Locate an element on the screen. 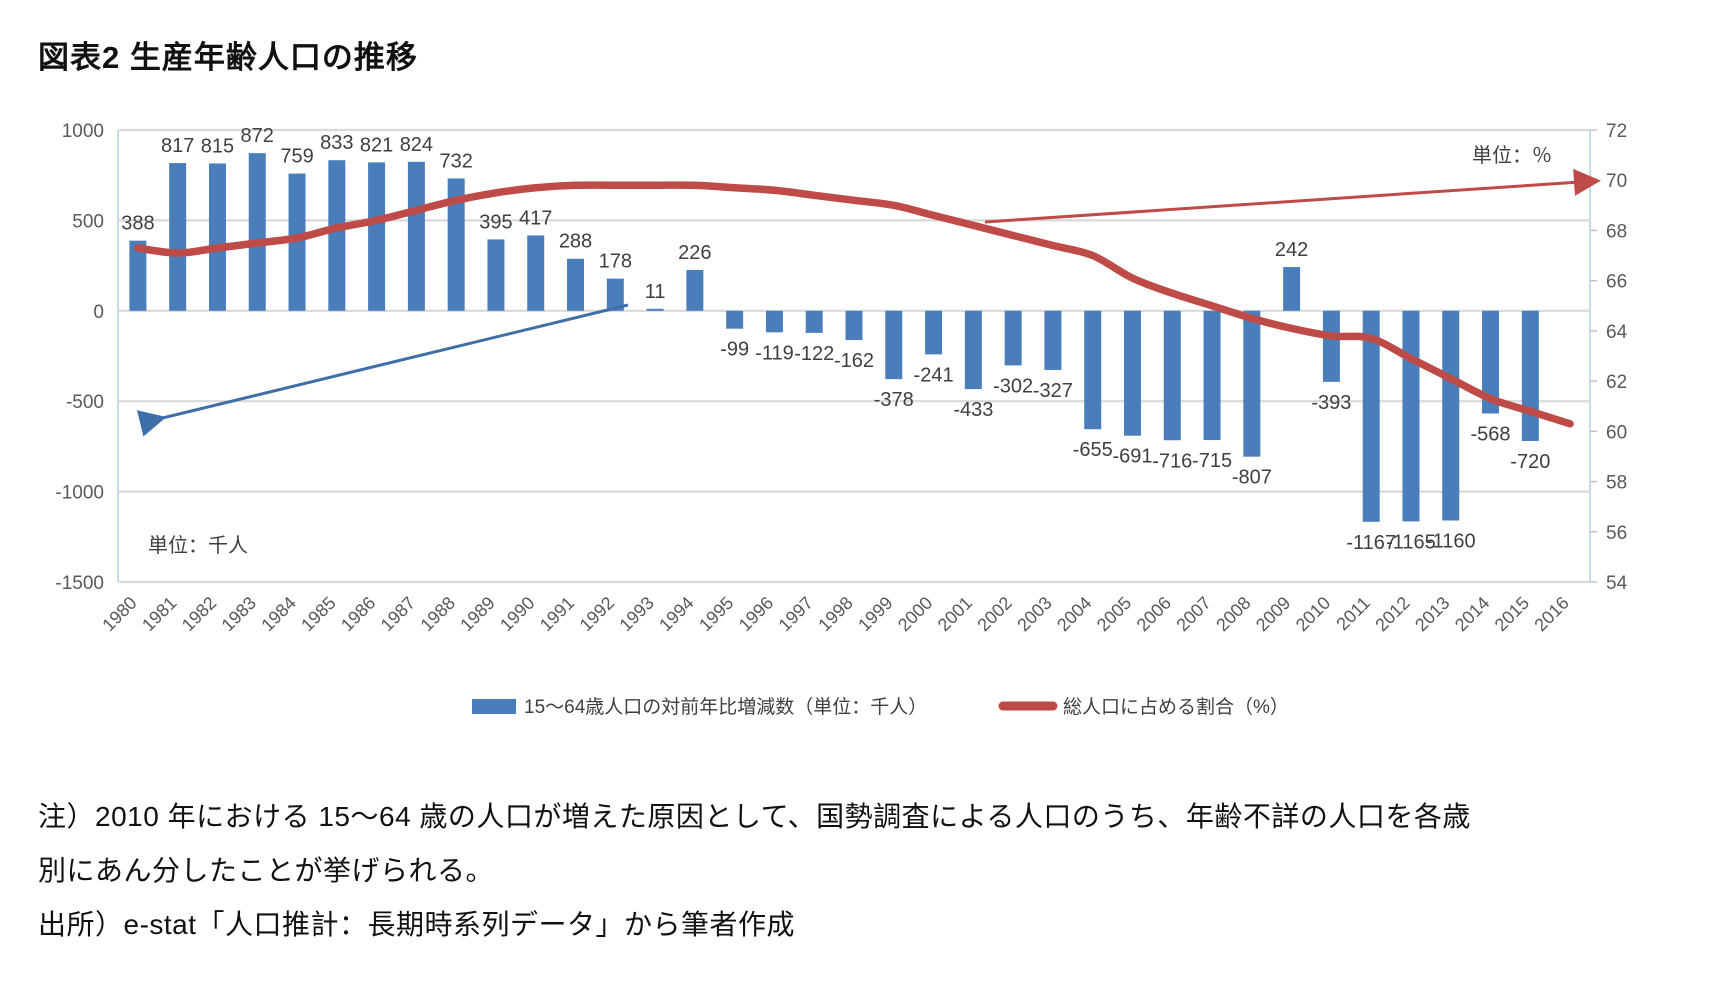  x-axis-category-label: 2007 is located at coordinates (1193, 614).